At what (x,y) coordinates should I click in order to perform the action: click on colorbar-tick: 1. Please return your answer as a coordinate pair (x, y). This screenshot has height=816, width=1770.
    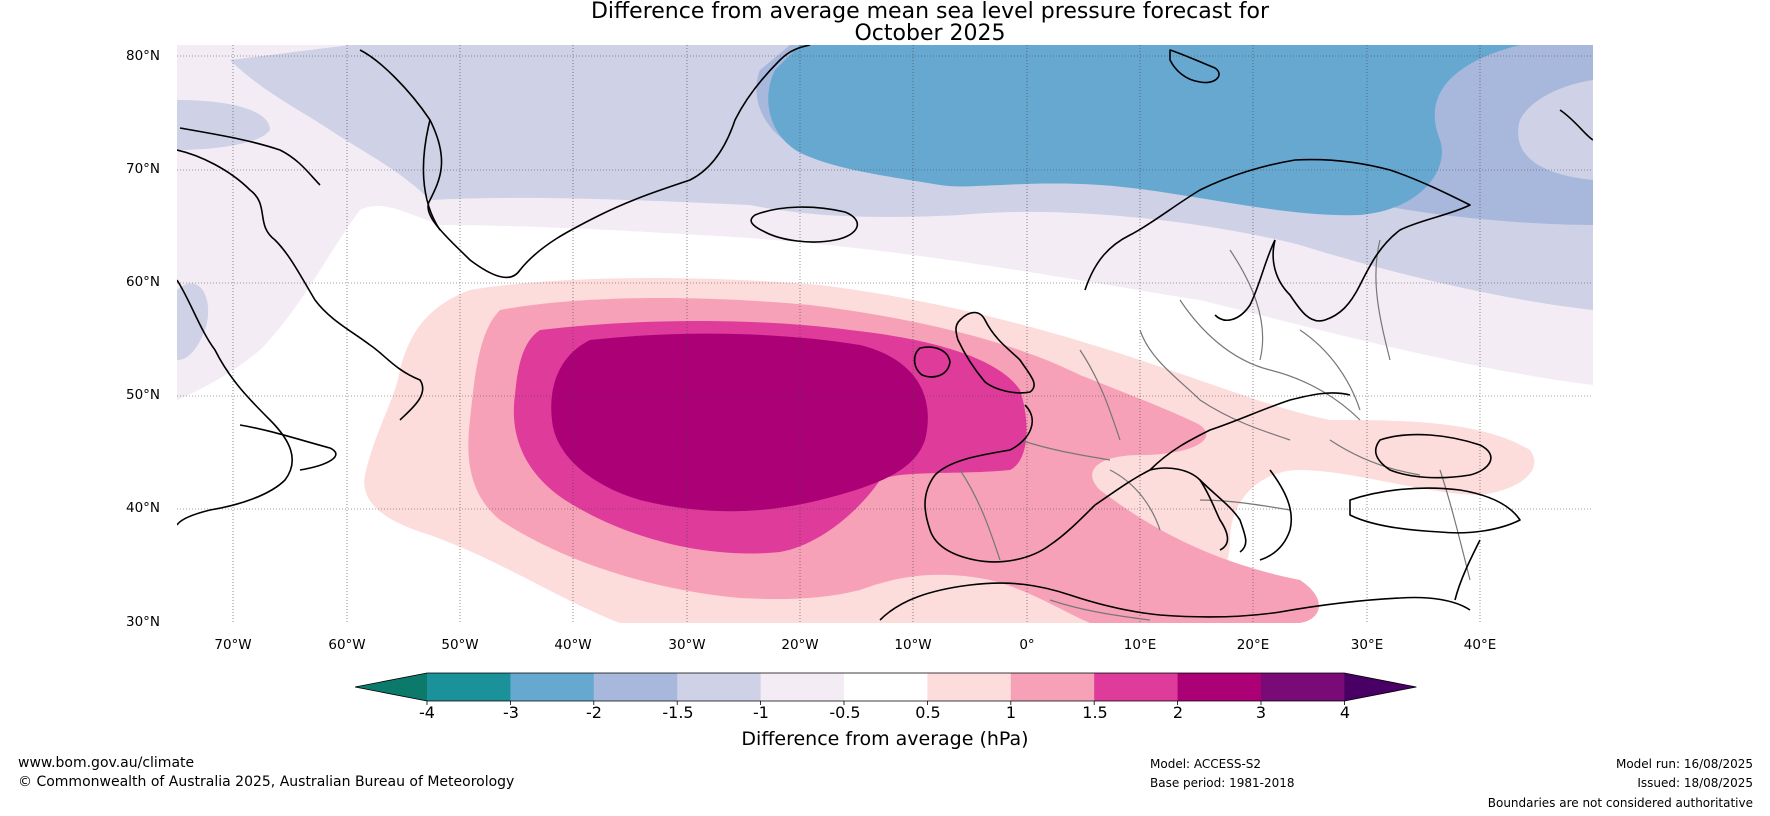
    Looking at the image, I should click on (1011, 712).